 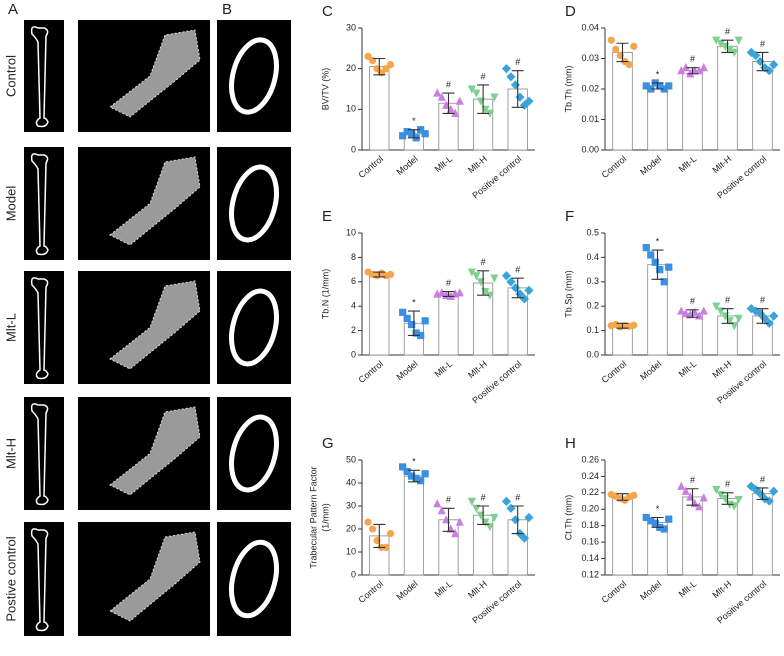 I want to click on y-axis-label: Ct.Th (mm), so click(x=568, y=518).